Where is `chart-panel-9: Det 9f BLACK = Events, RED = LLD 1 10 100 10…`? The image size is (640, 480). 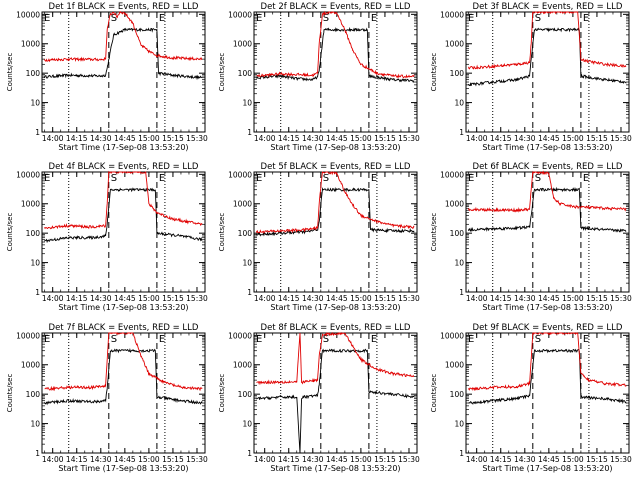 chart-panel-9: Det 9f BLACK = Events, RED = LLD 1 10 100 10… is located at coordinates (531, 398).